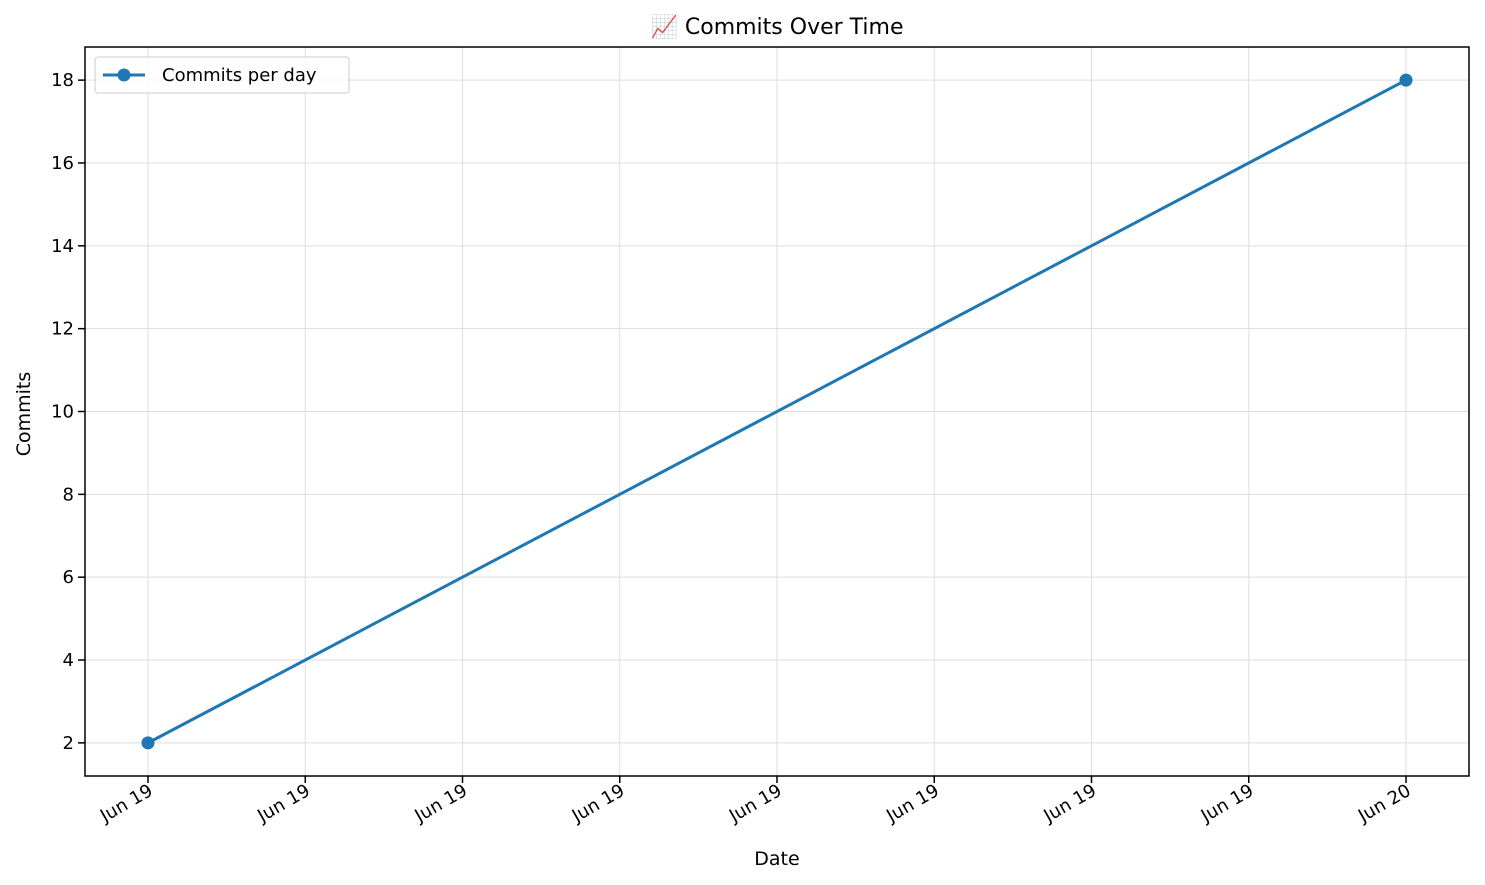  Describe the element at coordinates (62, 246) in the screenshot. I see `y-tick-label: 14` at that location.